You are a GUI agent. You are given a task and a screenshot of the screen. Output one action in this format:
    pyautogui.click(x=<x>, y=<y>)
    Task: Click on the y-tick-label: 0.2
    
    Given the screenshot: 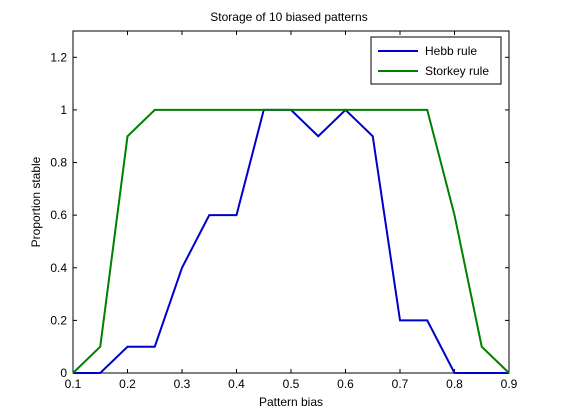 What is the action you would take?
    pyautogui.click(x=58, y=320)
    